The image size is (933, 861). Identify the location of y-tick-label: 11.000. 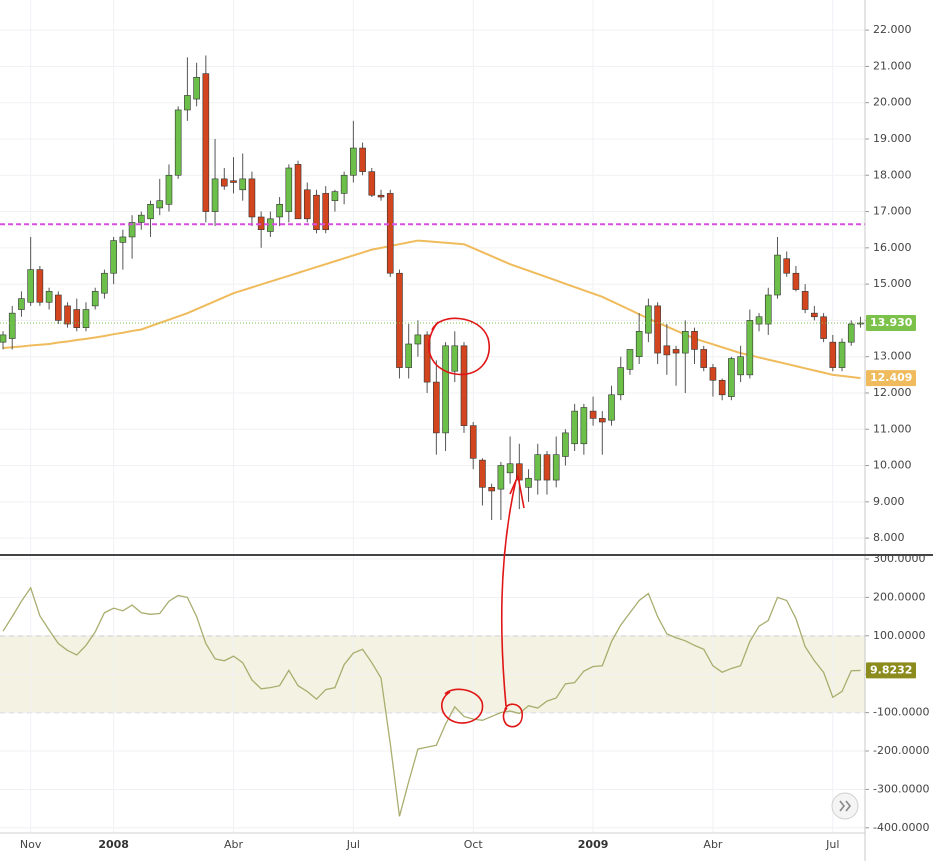
(892, 428).